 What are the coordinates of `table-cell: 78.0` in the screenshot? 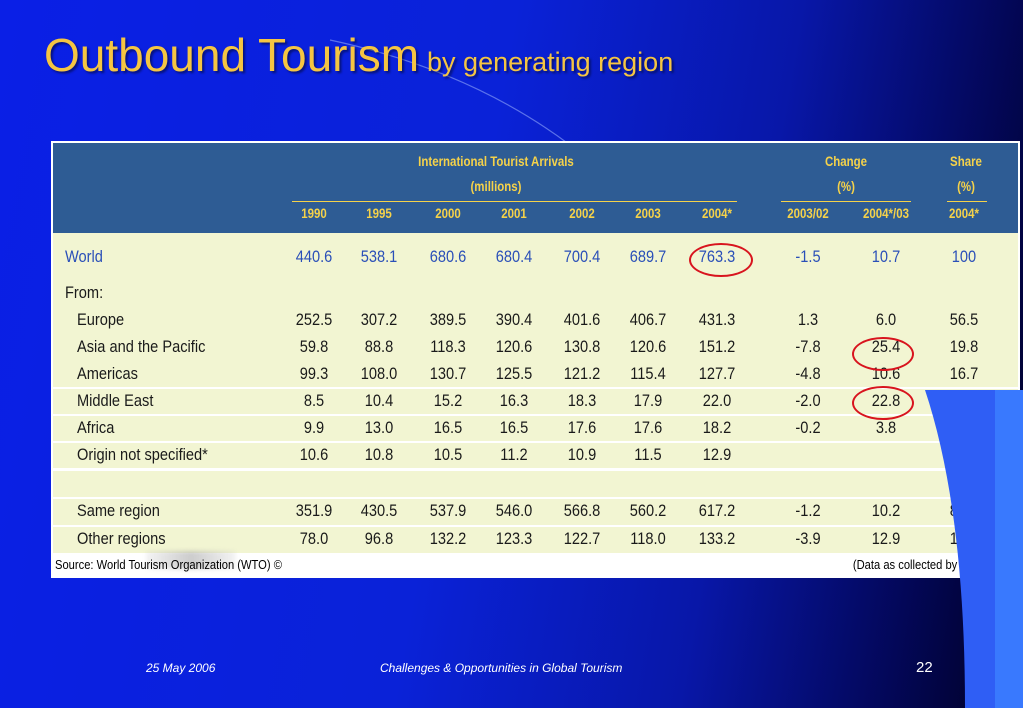 It's located at (314, 538).